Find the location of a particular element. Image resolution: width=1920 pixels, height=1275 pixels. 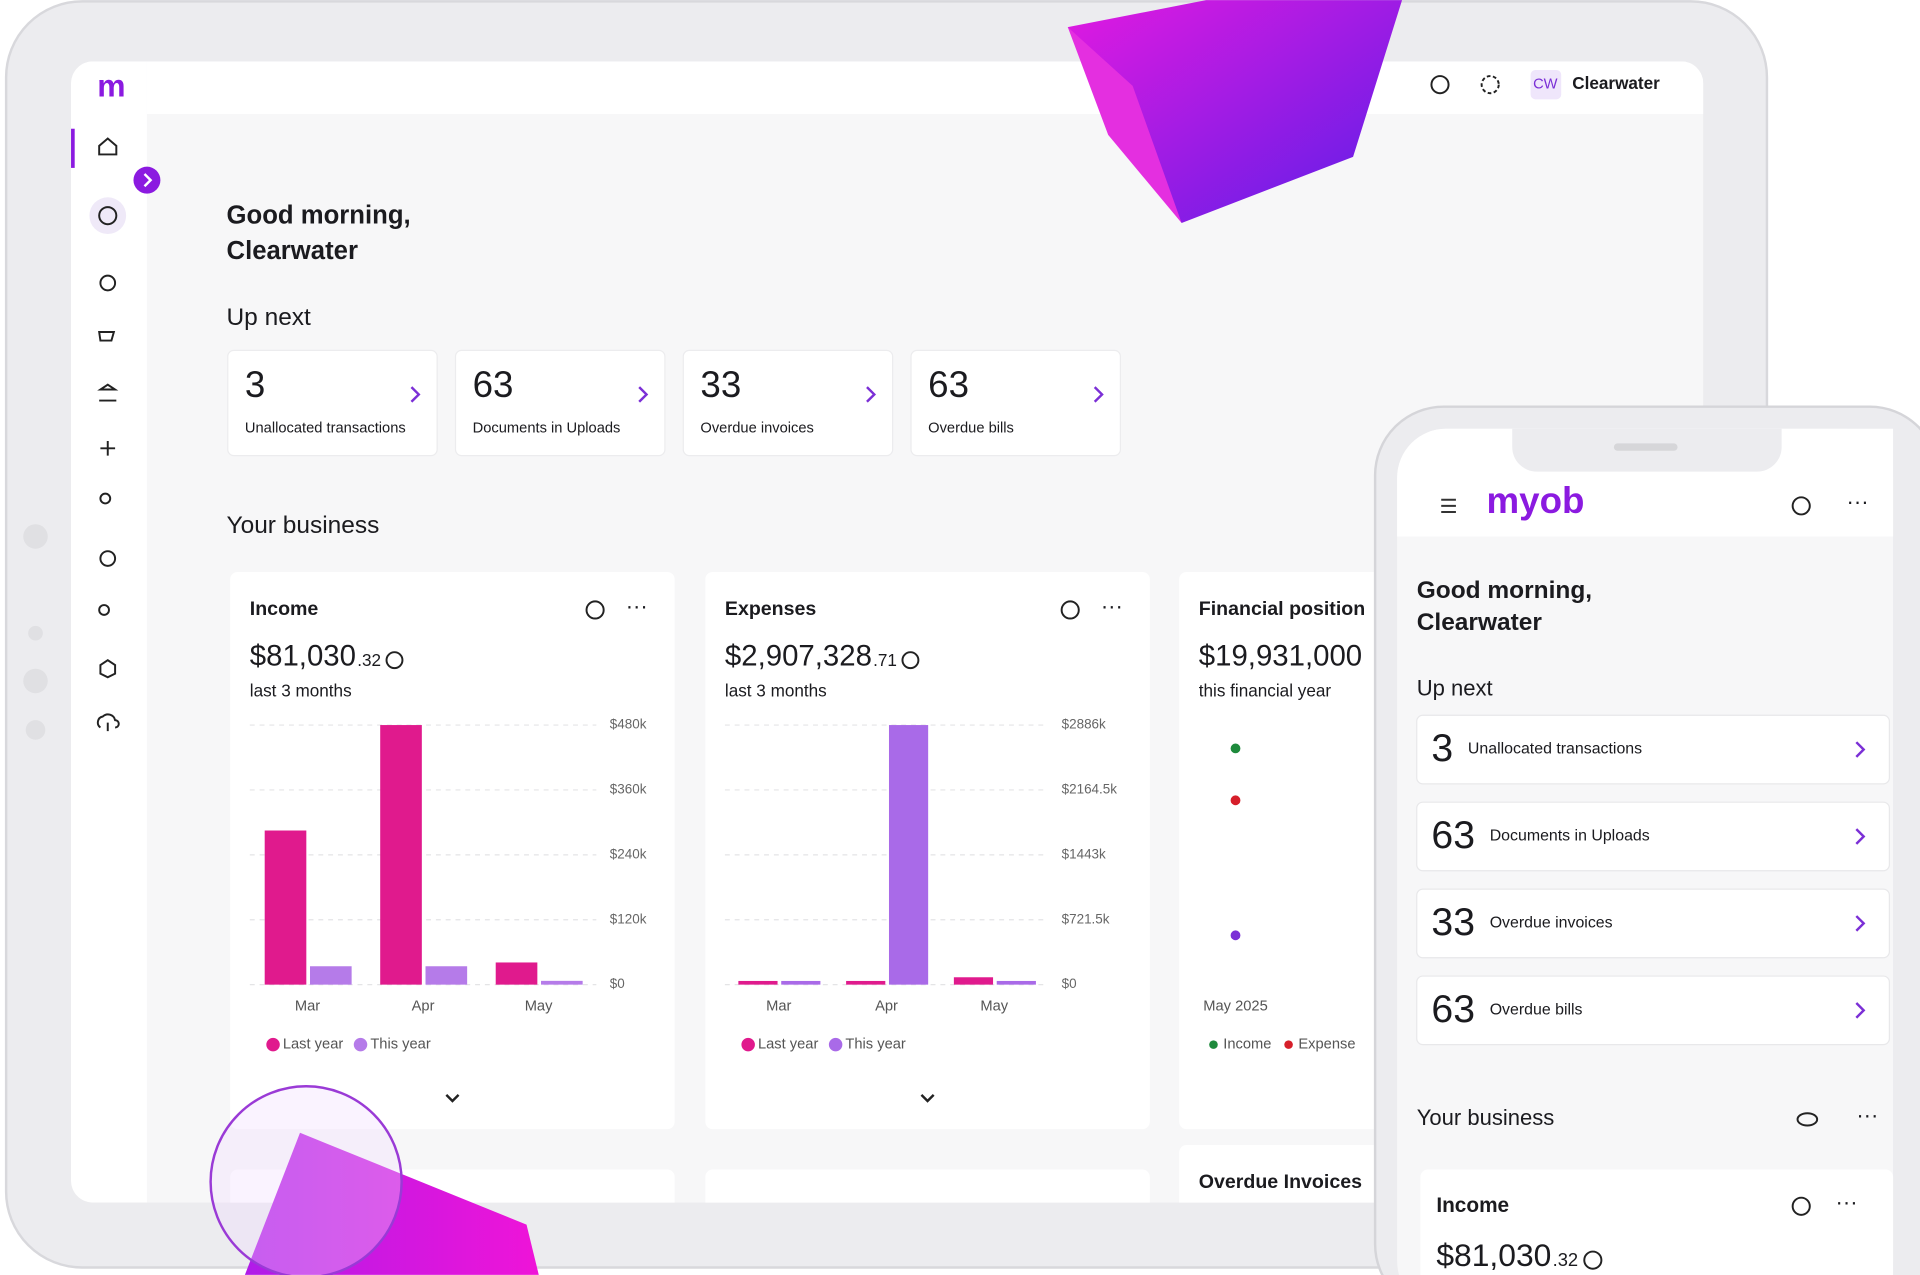

label: Documents in Uploads is located at coordinates (547, 429).